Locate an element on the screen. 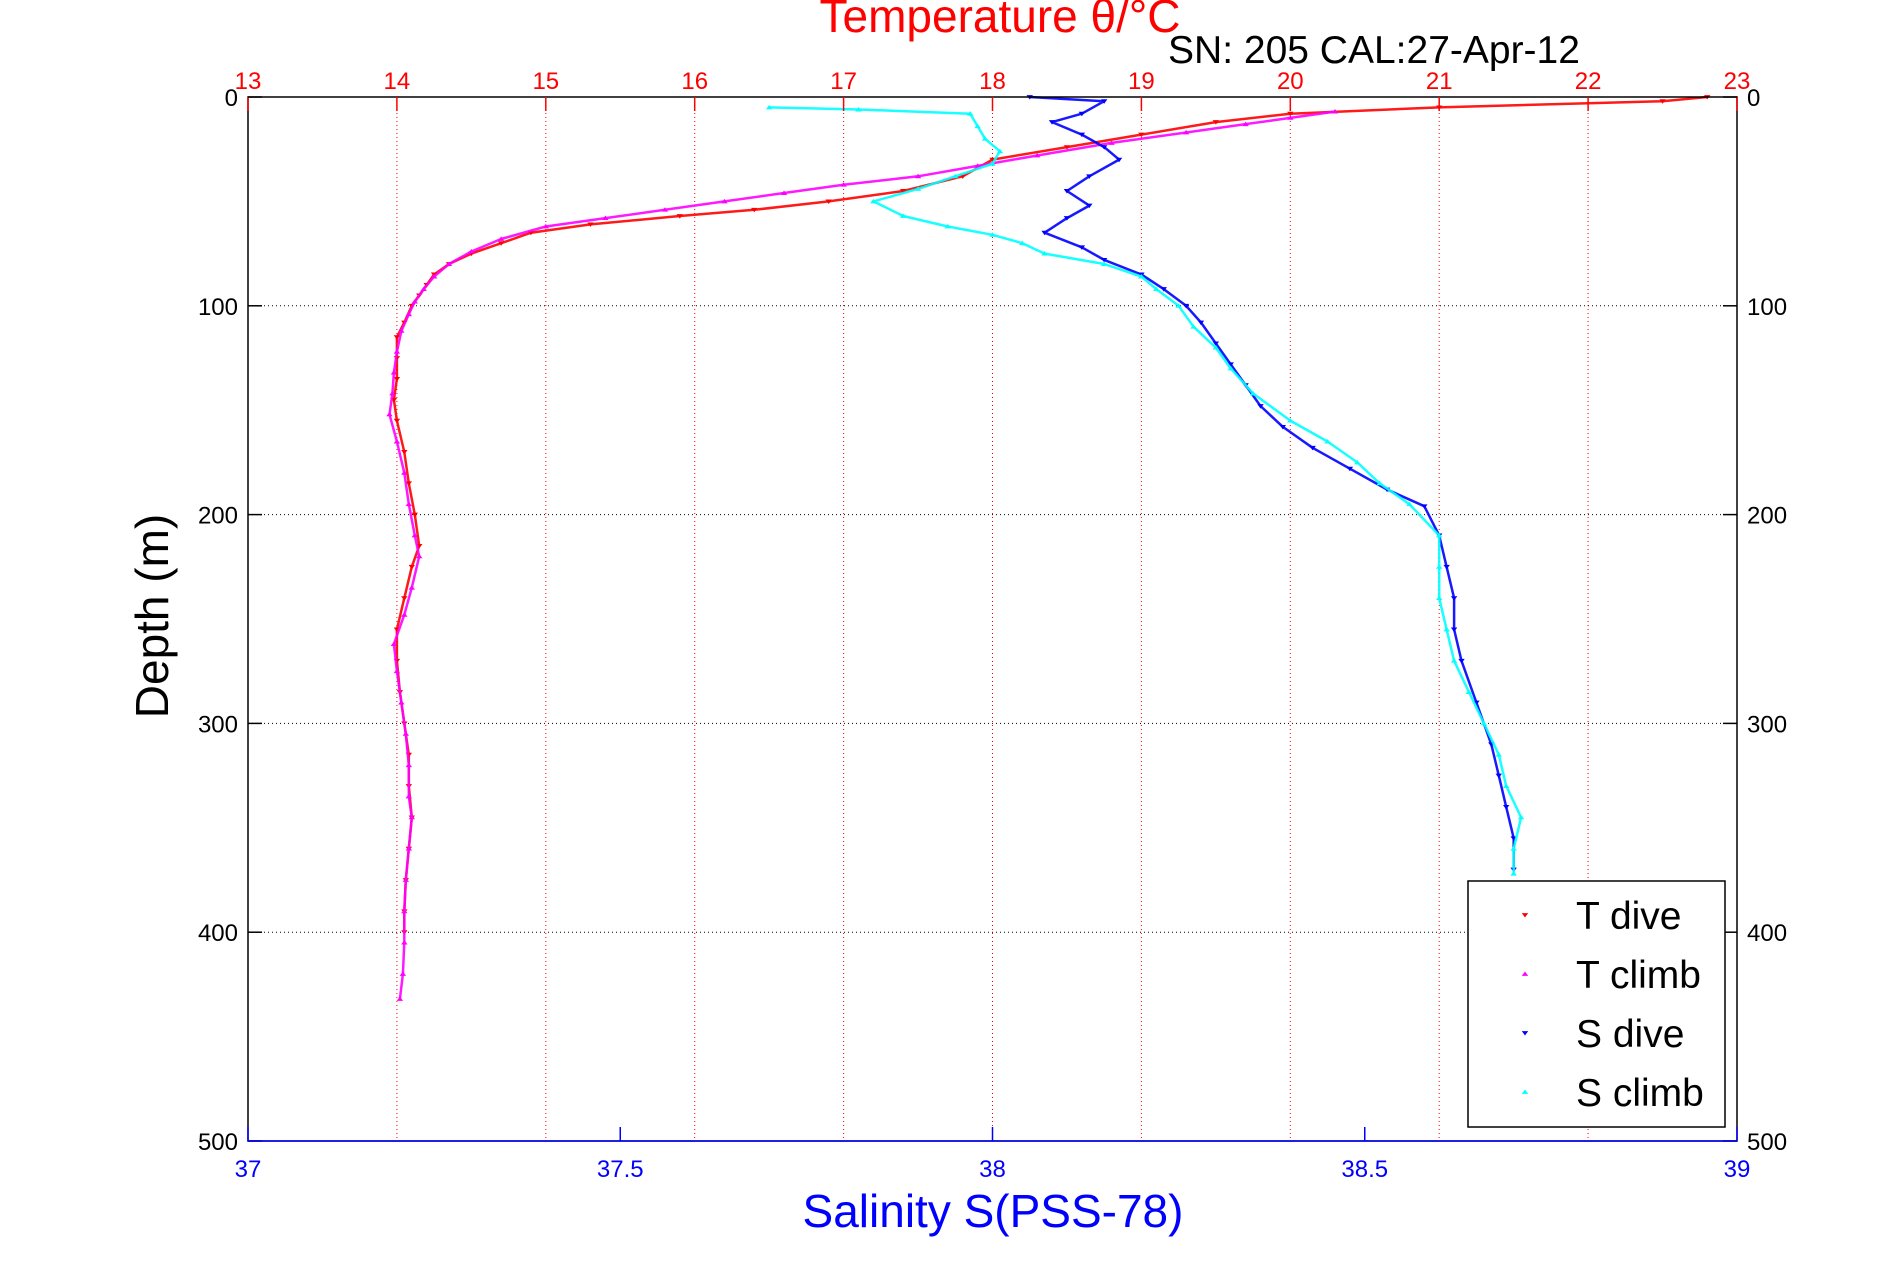 The height and width of the screenshot is (1262, 1891). depth-tick-label-right: 500 is located at coordinates (1767, 1142).